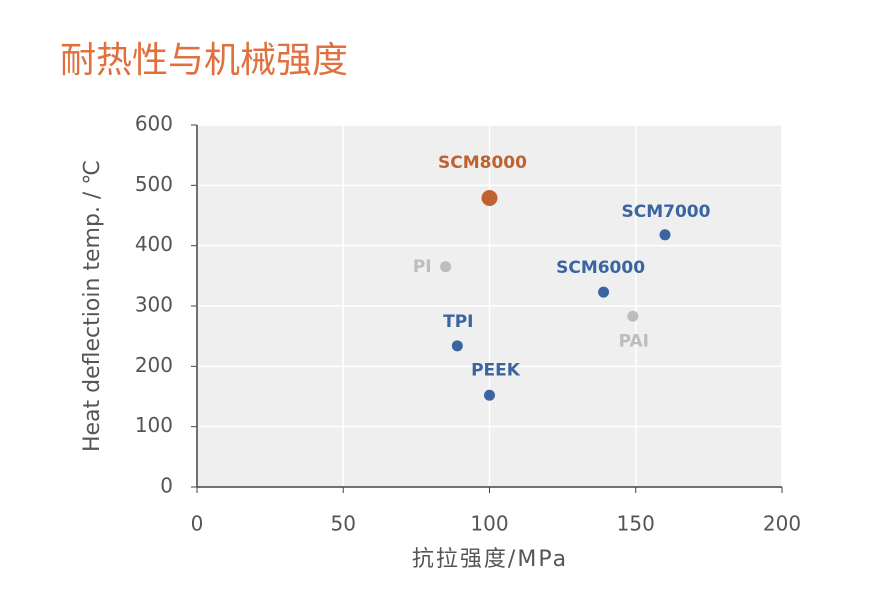  What do you see at coordinates (482, 163) in the screenshot?
I see `point-label: SCM8000` at bounding box center [482, 163].